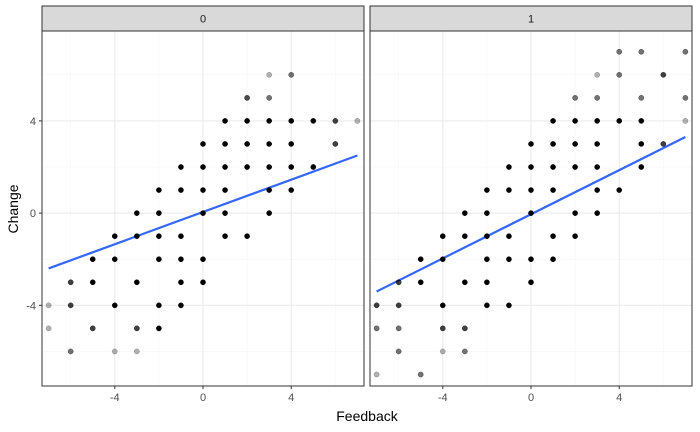 This screenshot has width=700, height=432. I want to click on y-tick-label: 0, so click(33, 214).